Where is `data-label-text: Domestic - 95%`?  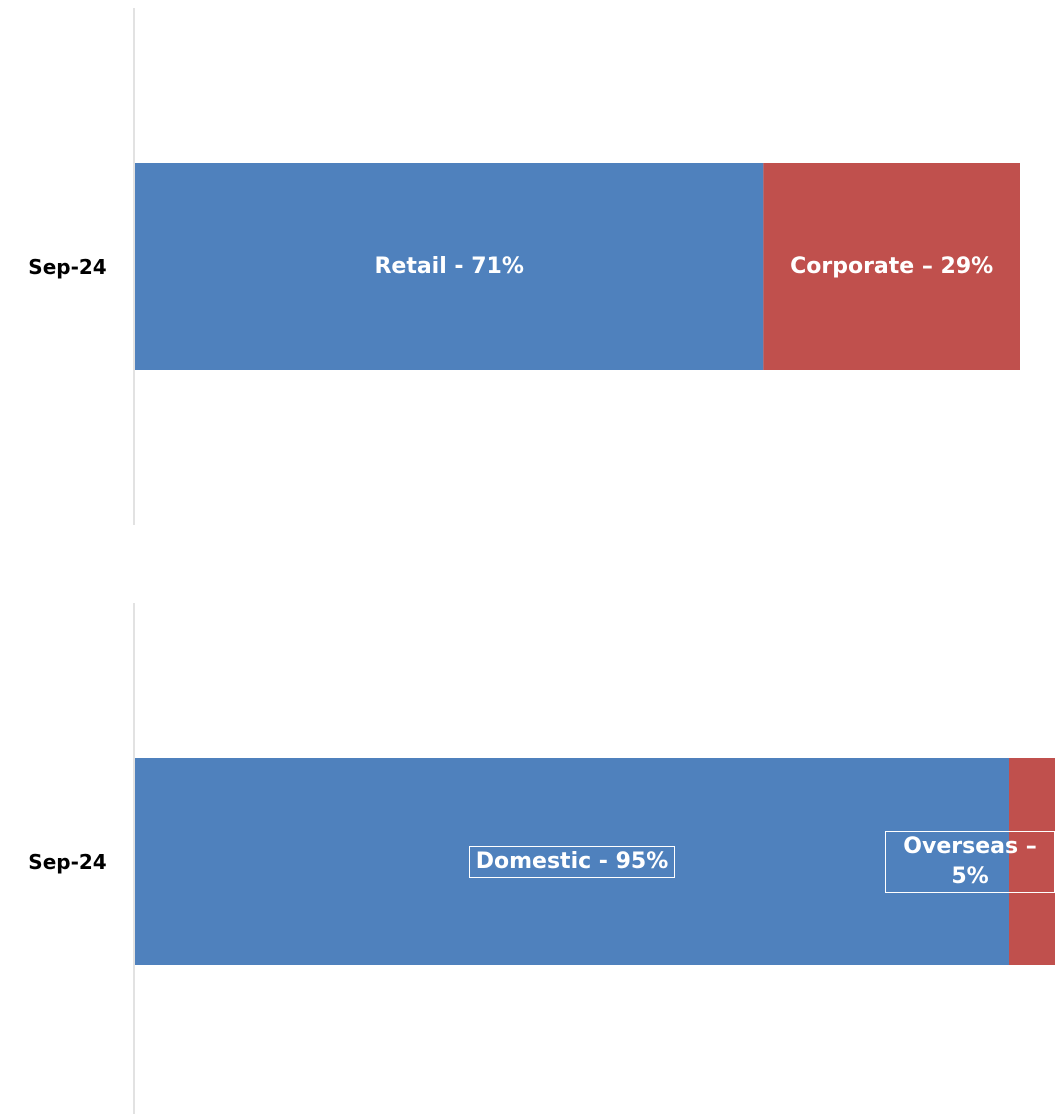
data-label-text: Domestic - 95% is located at coordinates (572, 861).